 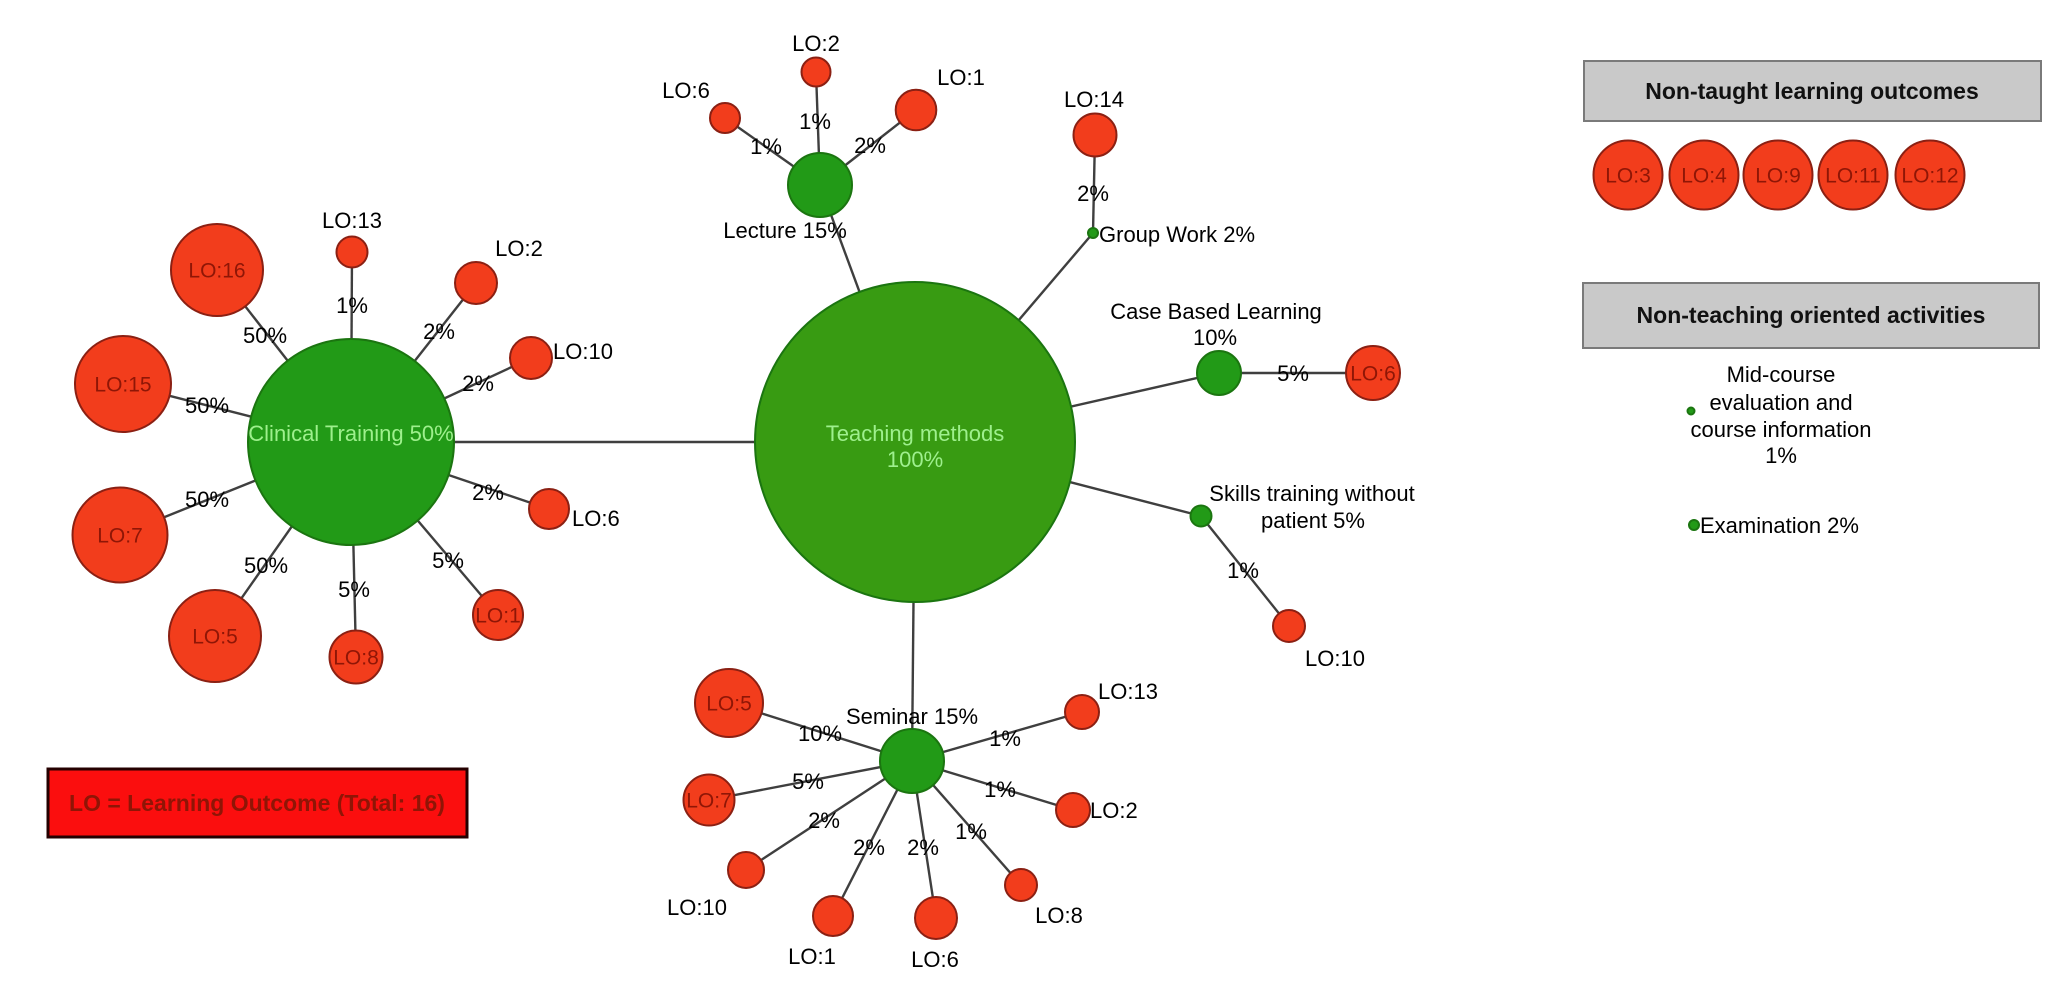 What do you see at coordinates (1781, 374) in the screenshot?
I see `svg-text: Mid-course` at bounding box center [1781, 374].